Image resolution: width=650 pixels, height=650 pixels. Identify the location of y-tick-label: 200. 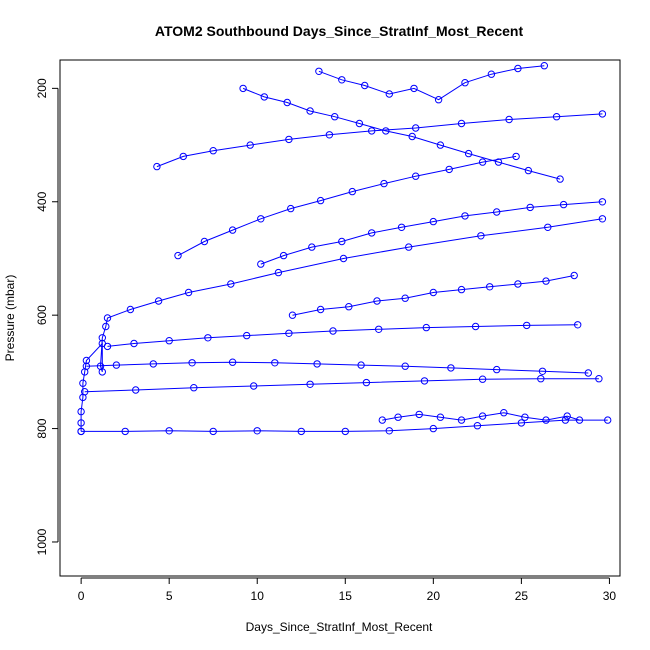
(42, 88).